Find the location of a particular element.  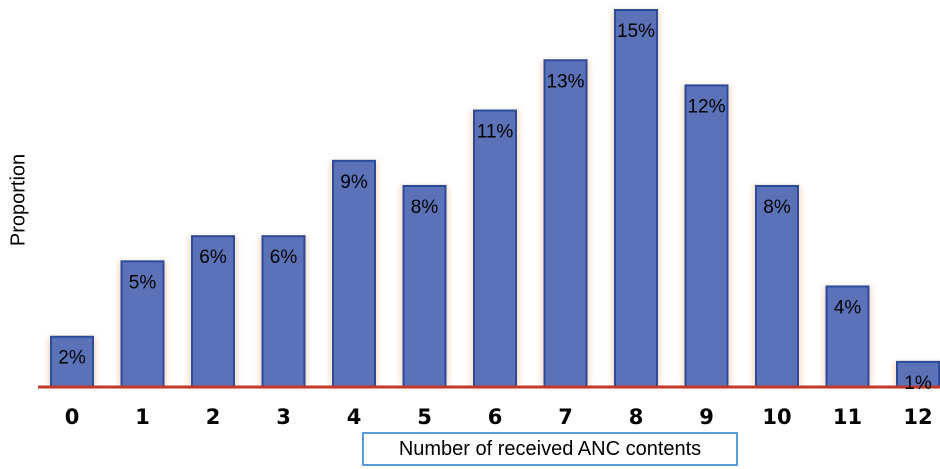

x-tick-label-12: 12 is located at coordinates (917, 417).